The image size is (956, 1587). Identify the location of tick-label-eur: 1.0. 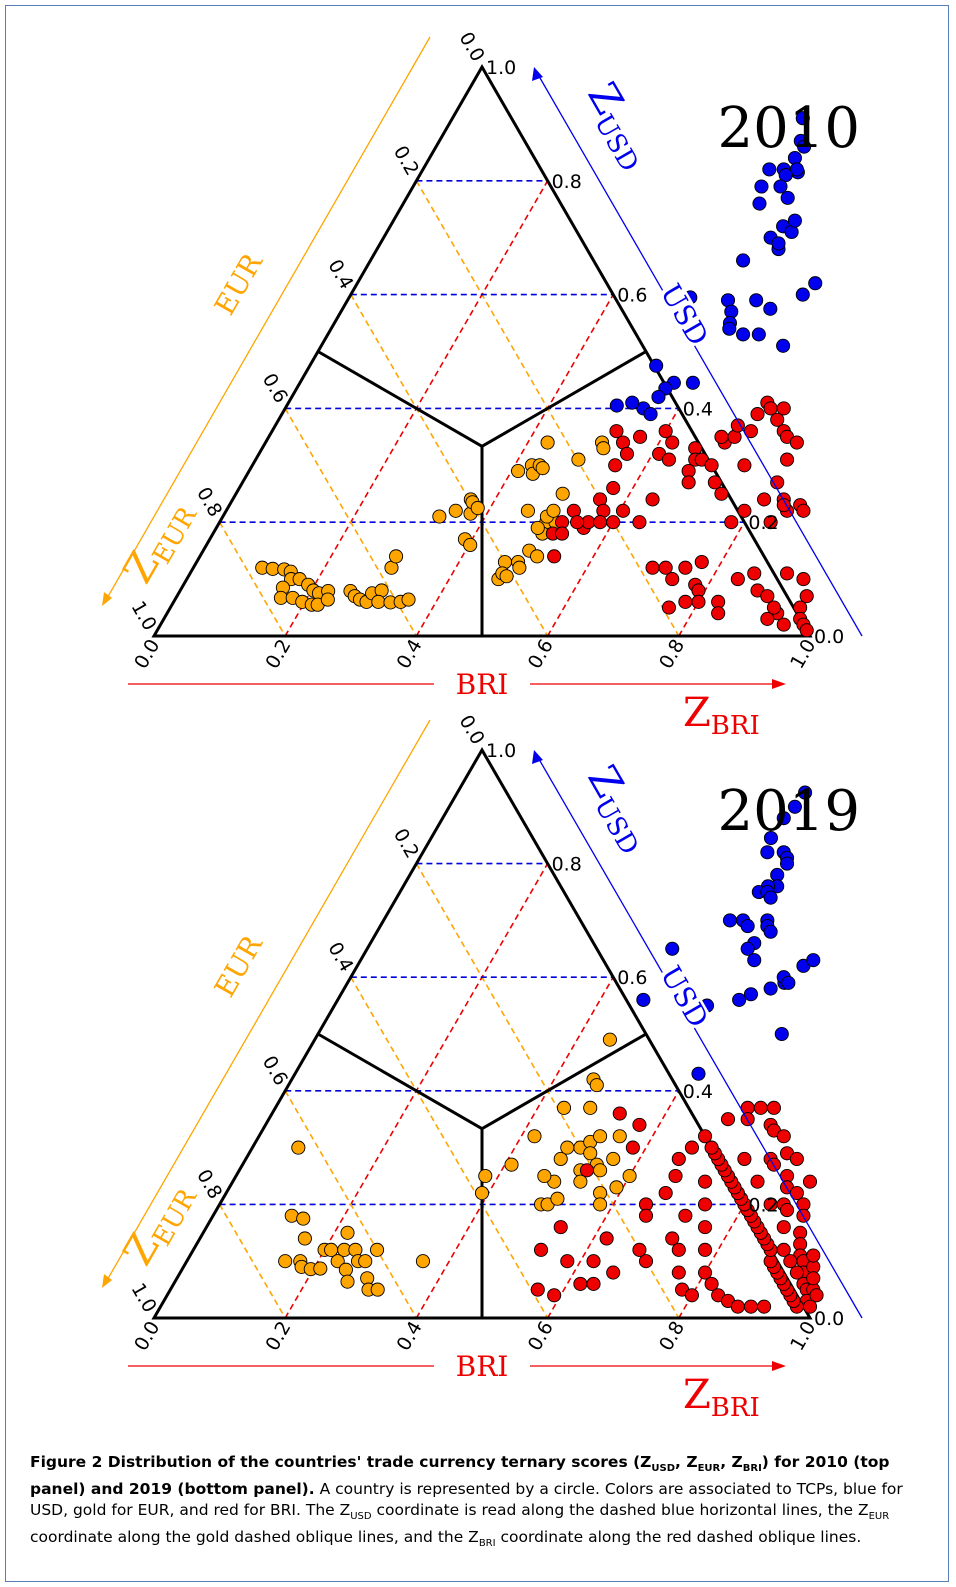
(144, 615).